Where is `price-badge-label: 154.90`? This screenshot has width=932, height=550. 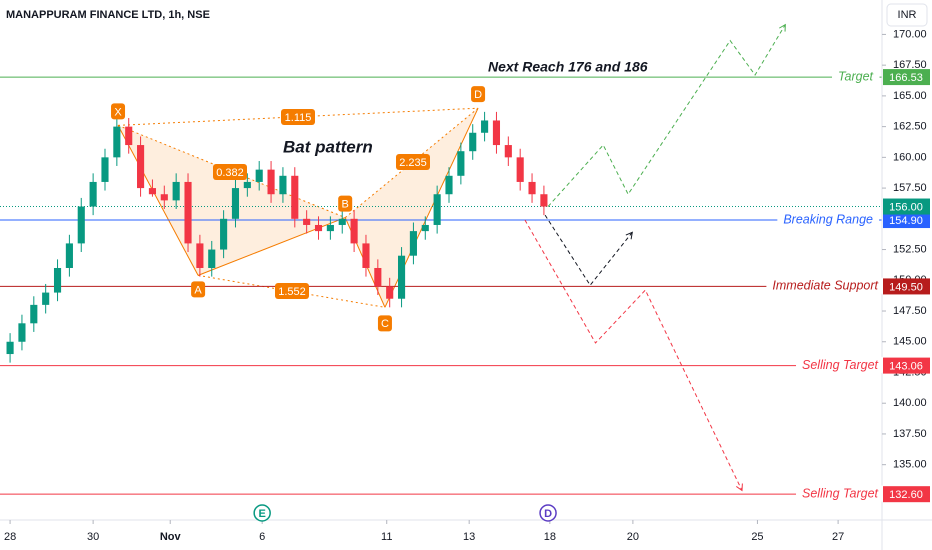 price-badge-label: 154.90 is located at coordinates (906, 221).